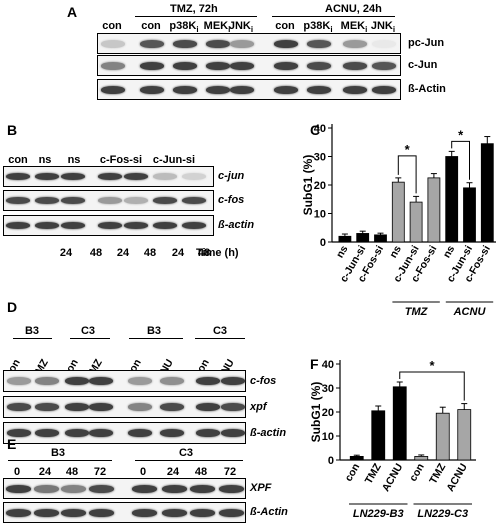 This screenshot has width=500, height=528. Describe the element at coordinates (261, 488) in the screenshot. I see `panel-e-row-label: XPF` at that location.